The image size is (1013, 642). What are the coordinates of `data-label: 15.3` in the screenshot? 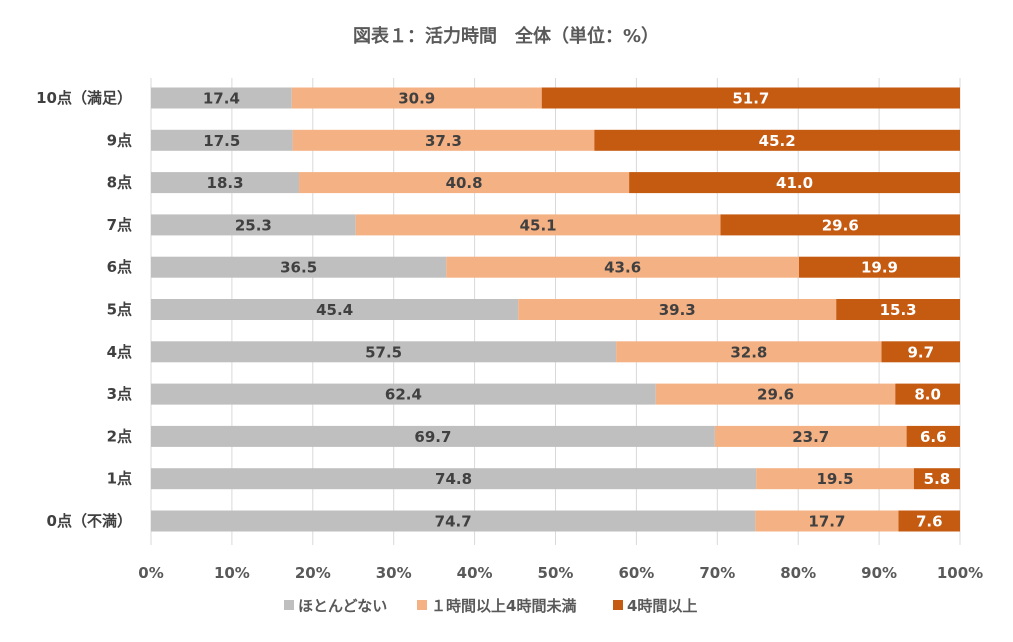 It's located at (898, 310).